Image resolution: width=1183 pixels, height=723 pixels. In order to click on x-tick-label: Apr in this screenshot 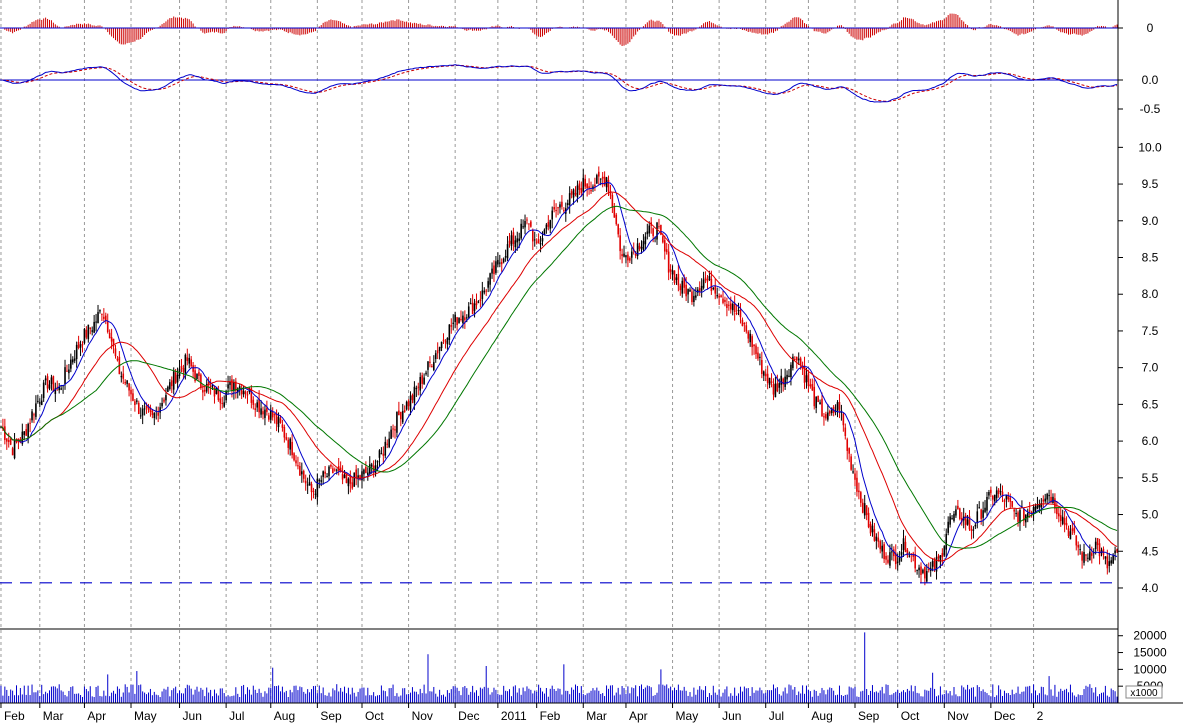, I will do `click(96, 716)`.